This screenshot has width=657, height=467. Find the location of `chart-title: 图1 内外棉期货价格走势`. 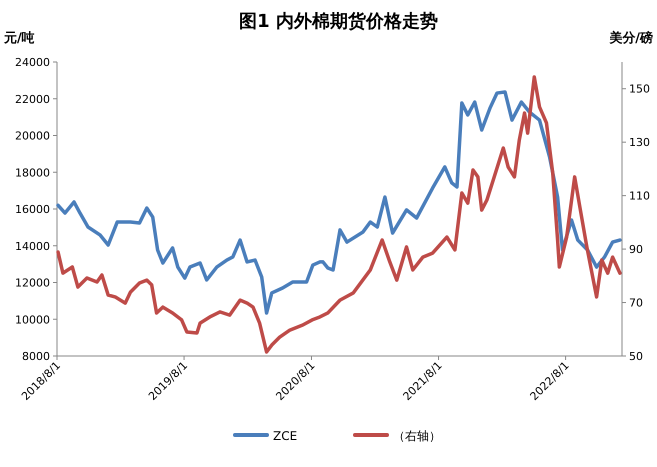

chart-title: 图1 内外棉期货价格走势 is located at coordinates (338, 21).